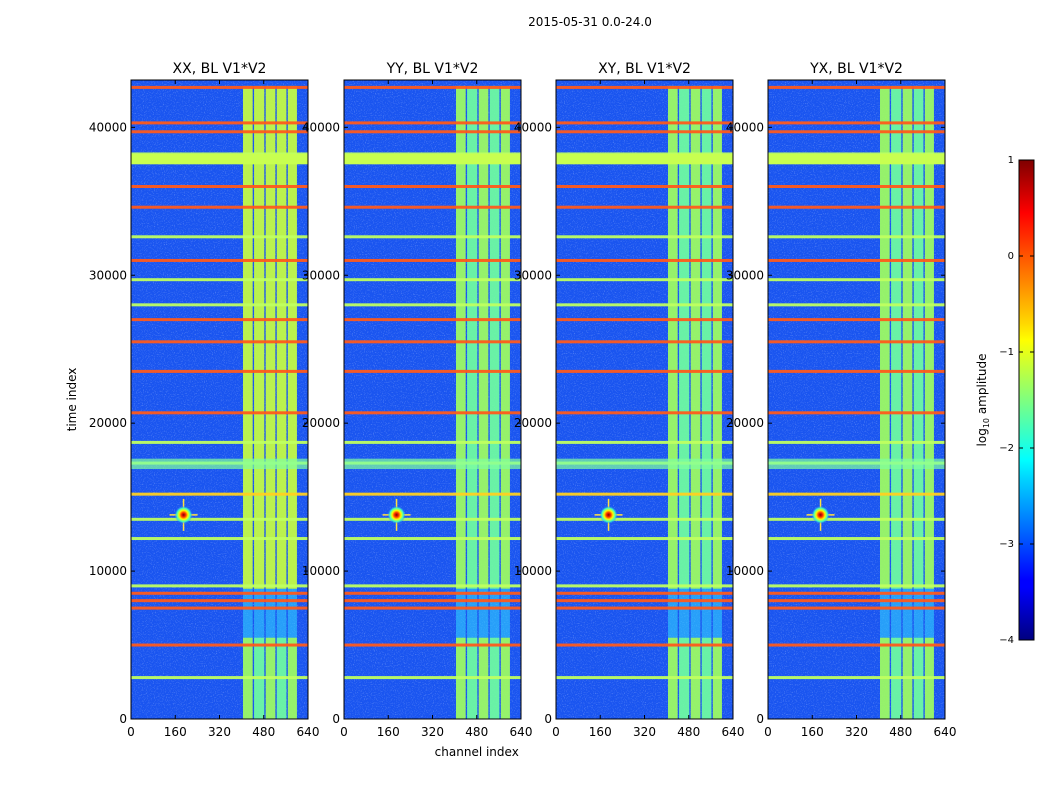 This screenshot has width=1050, height=800. Describe the element at coordinates (856, 69) in the screenshot. I see `panel-title: YX, BL V1*V2` at that location.